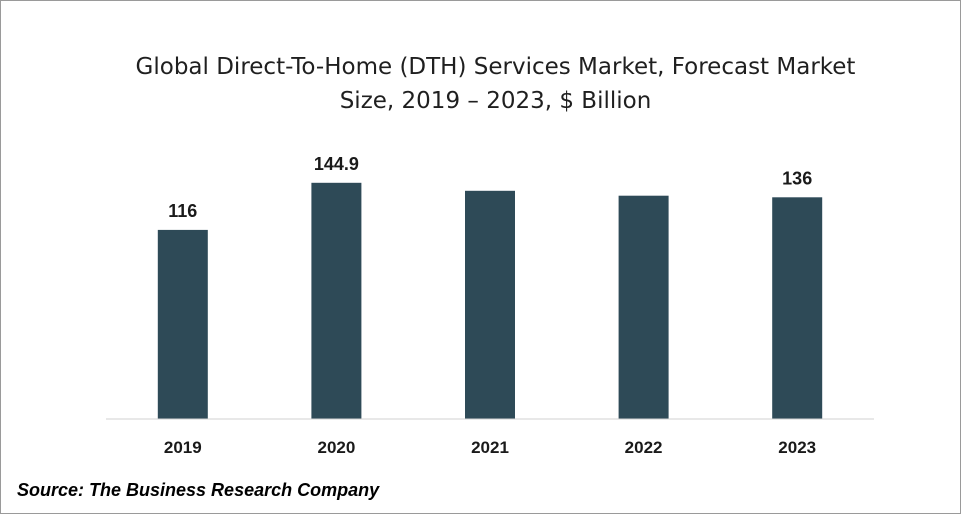  What do you see at coordinates (797, 178) in the screenshot?
I see `data-label-2023: 136` at bounding box center [797, 178].